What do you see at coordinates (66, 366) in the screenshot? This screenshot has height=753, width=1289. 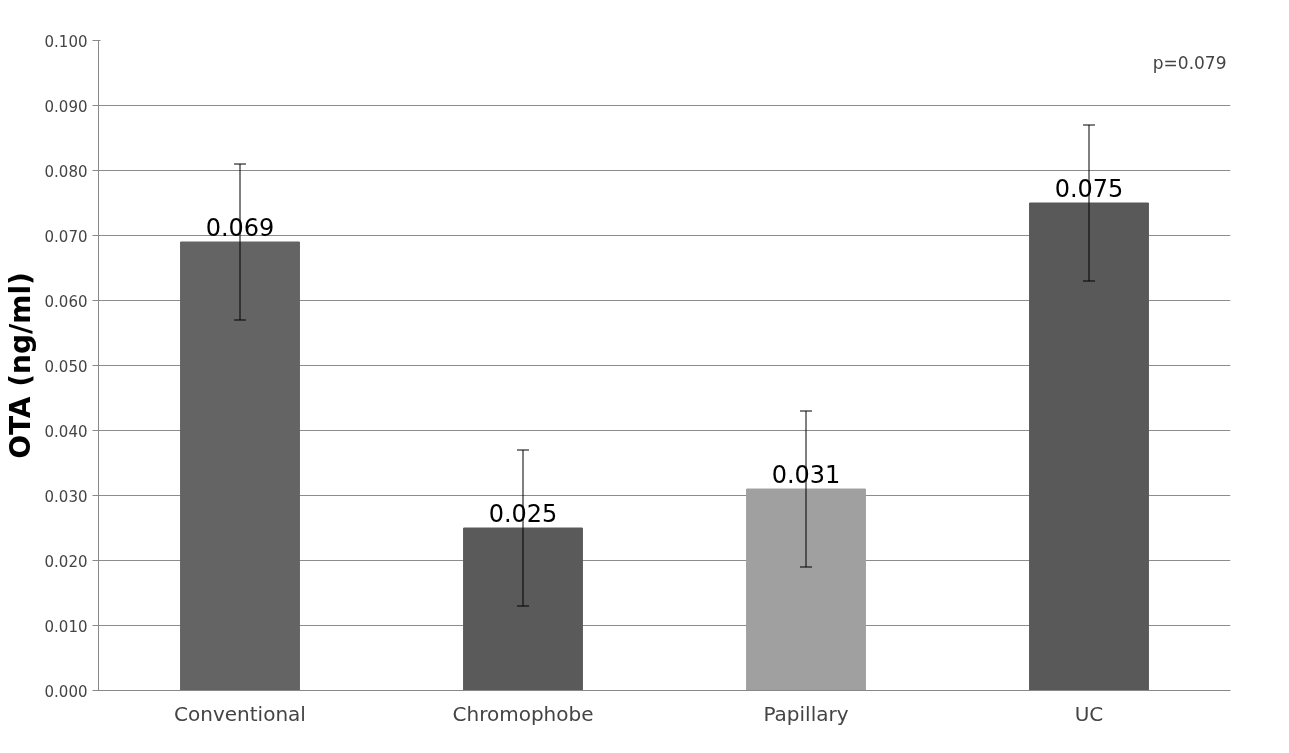 I see `y-tick-label: 0.050` at bounding box center [66, 366].